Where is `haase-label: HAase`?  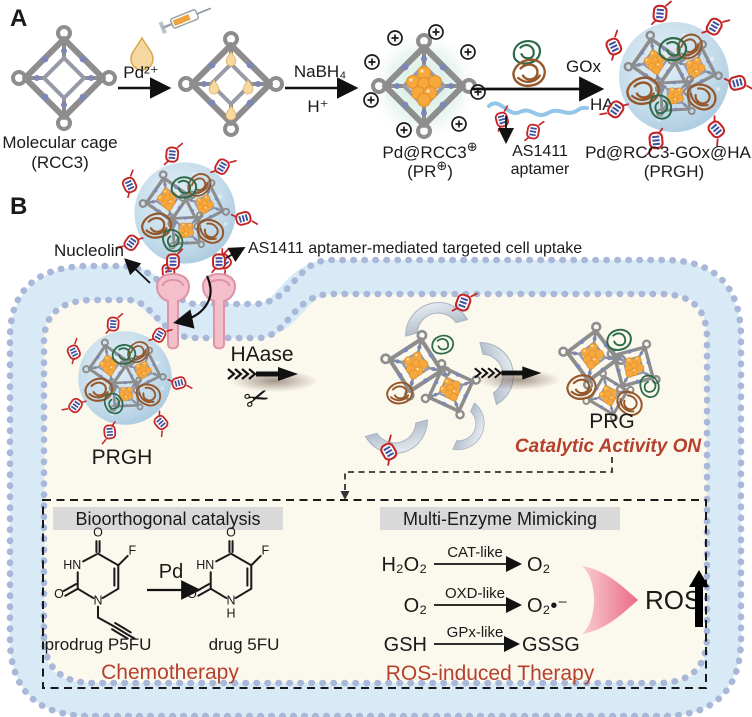
haase-label: HAase is located at coordinates (261, 354).